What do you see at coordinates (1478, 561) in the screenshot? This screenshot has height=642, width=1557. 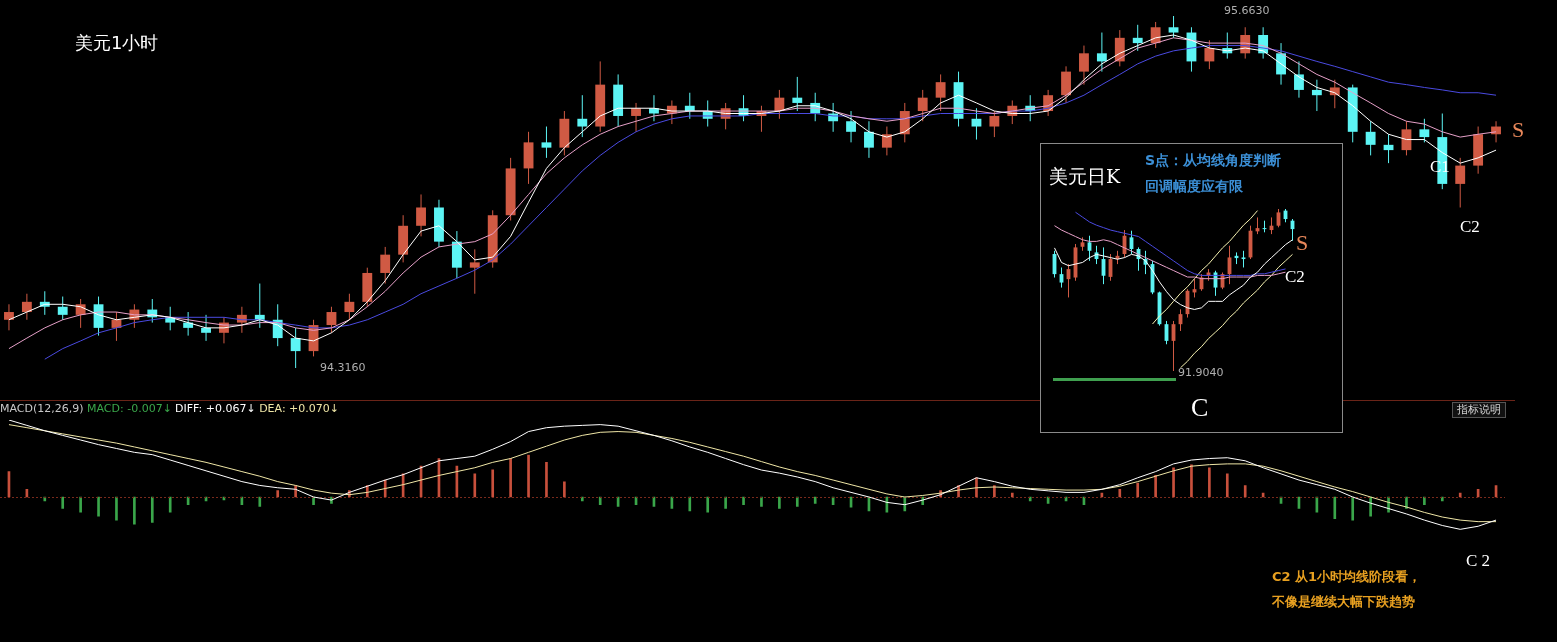 I see `text: C 2` at bounding box center [1478, 561].